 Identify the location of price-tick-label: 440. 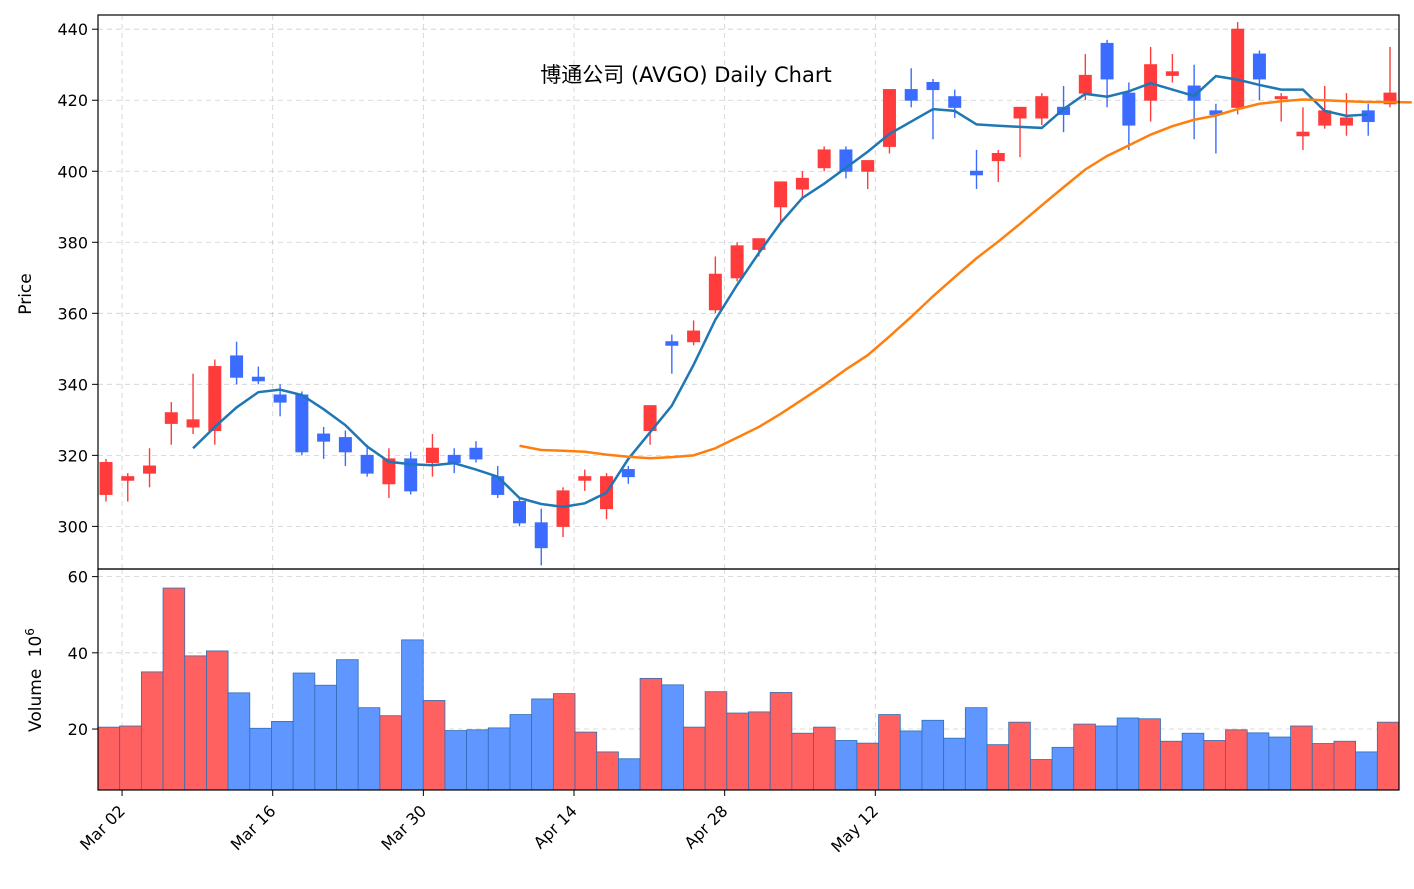
(72, 29).